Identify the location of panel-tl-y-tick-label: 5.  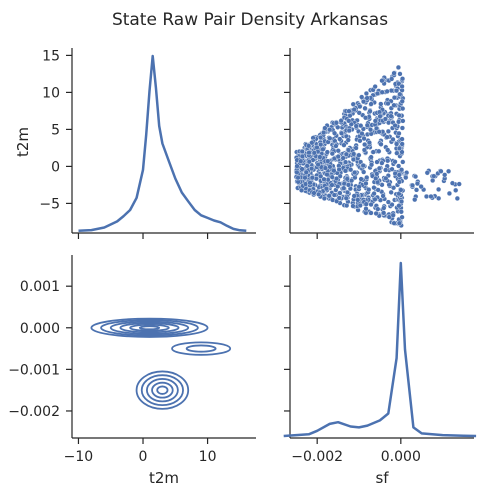
(55, 130).